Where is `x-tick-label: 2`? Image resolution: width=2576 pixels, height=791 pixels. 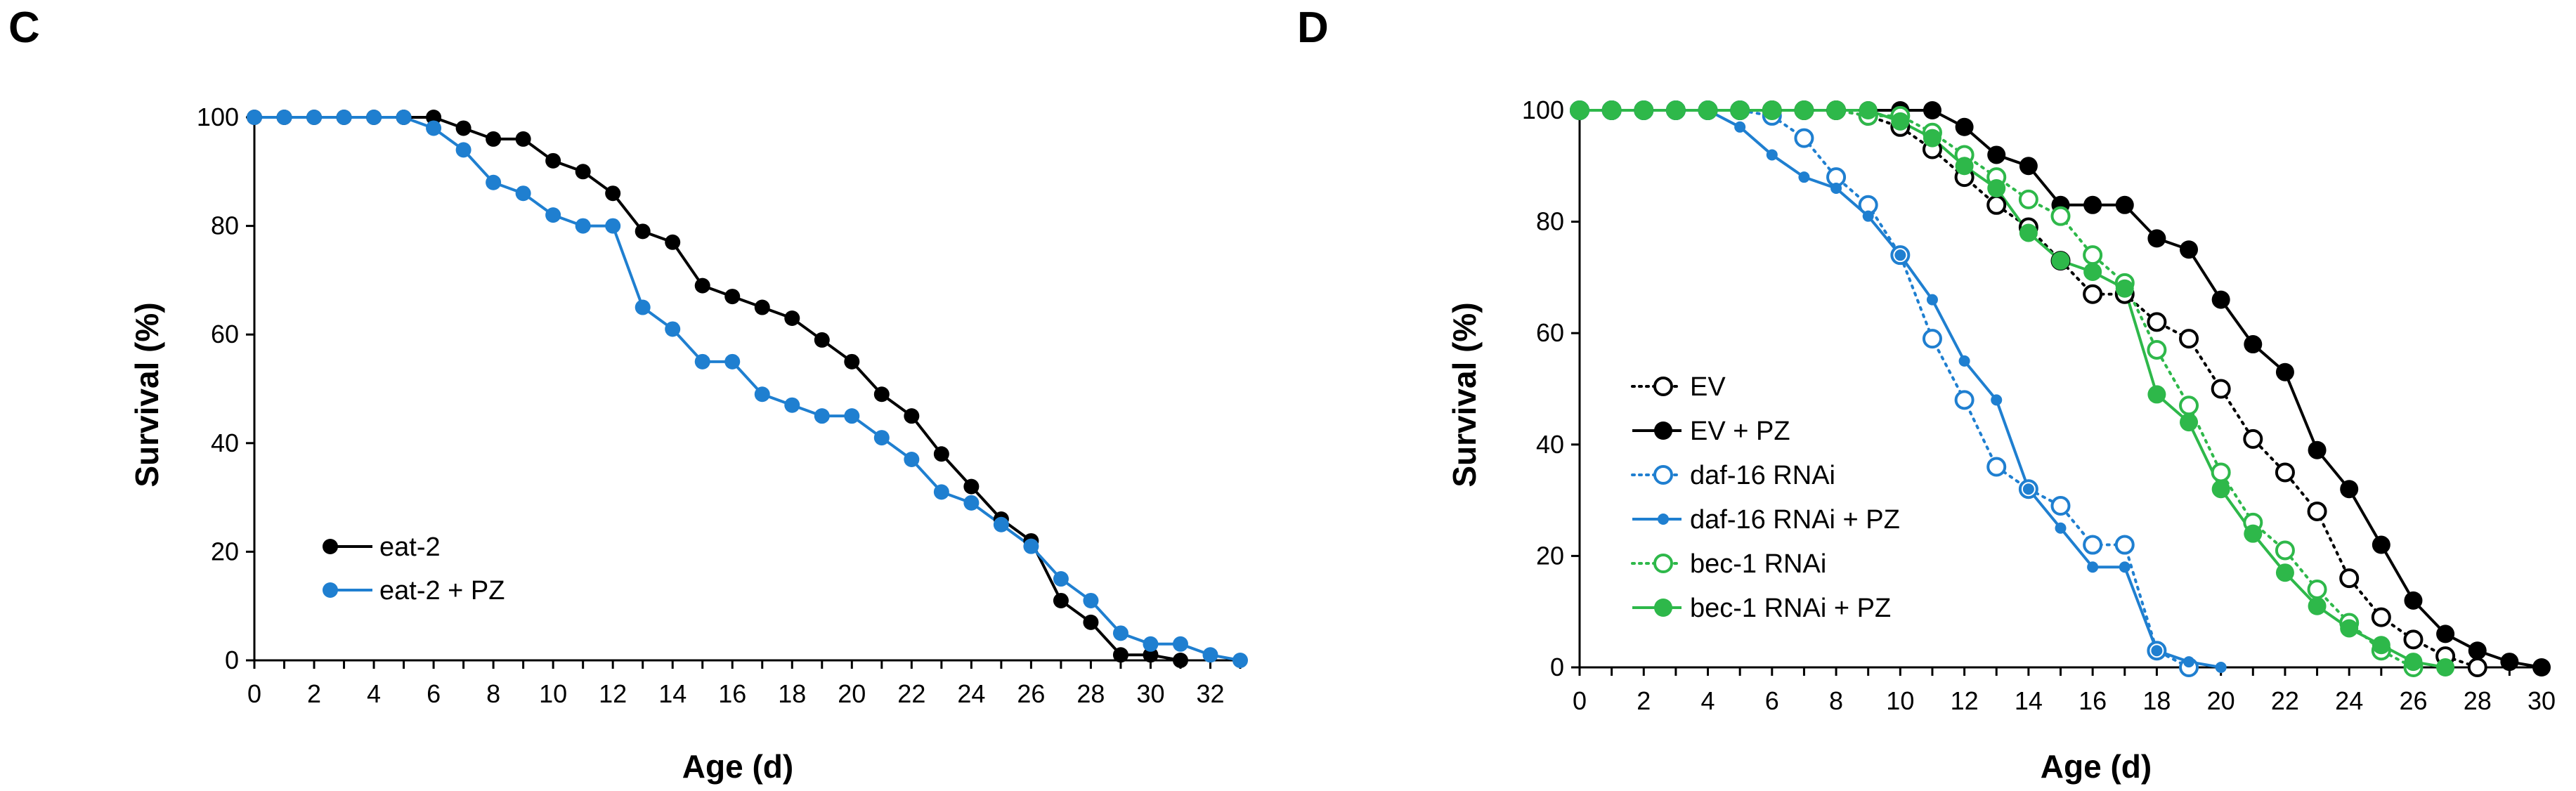 x-tick-label: 2 is located at coordinates (1644, 700).